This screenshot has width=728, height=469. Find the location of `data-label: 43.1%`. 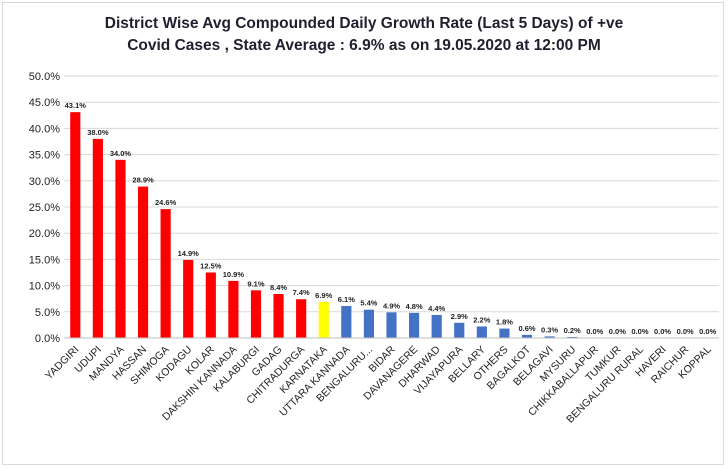

data-label: 43.1% is located at coordinates (76, 105).